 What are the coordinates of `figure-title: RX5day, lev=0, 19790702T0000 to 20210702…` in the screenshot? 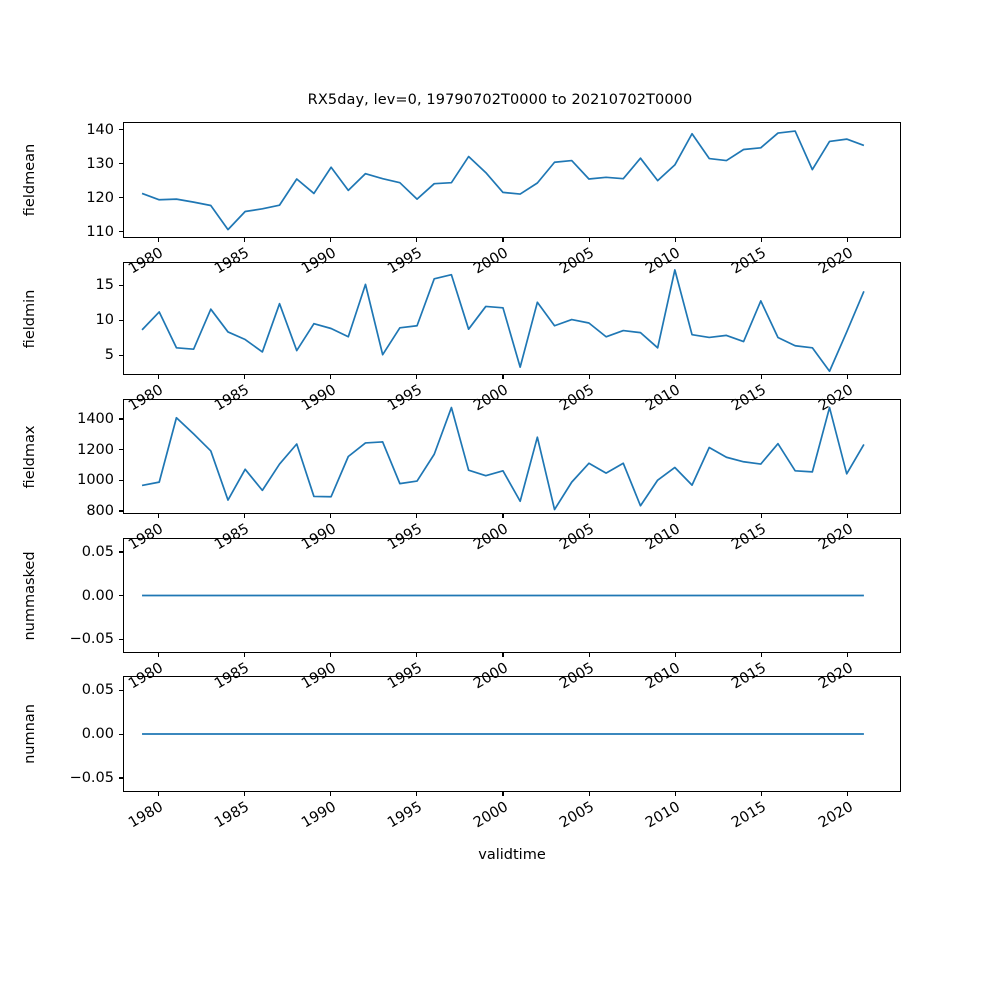 It's located at (500, 100).